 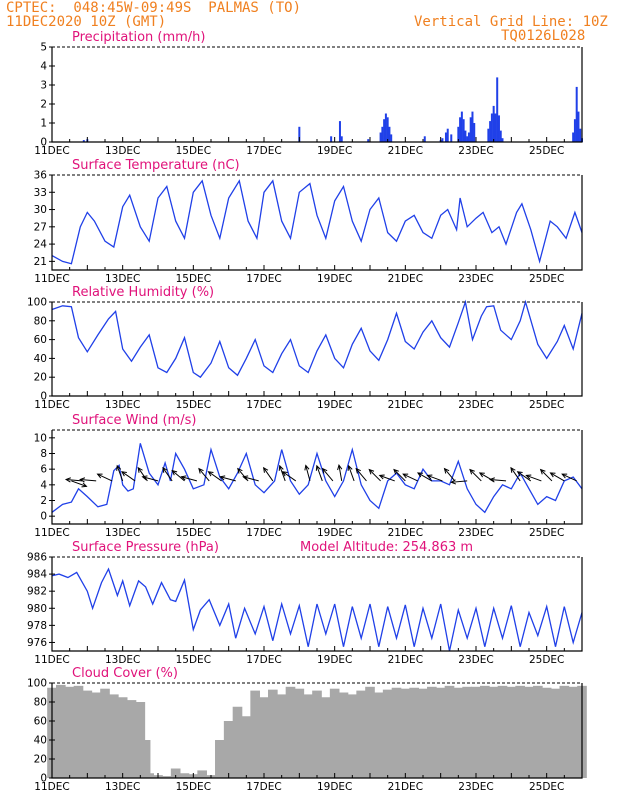 I want to click on y-tick-label: 36, so click(x=41, y=176).